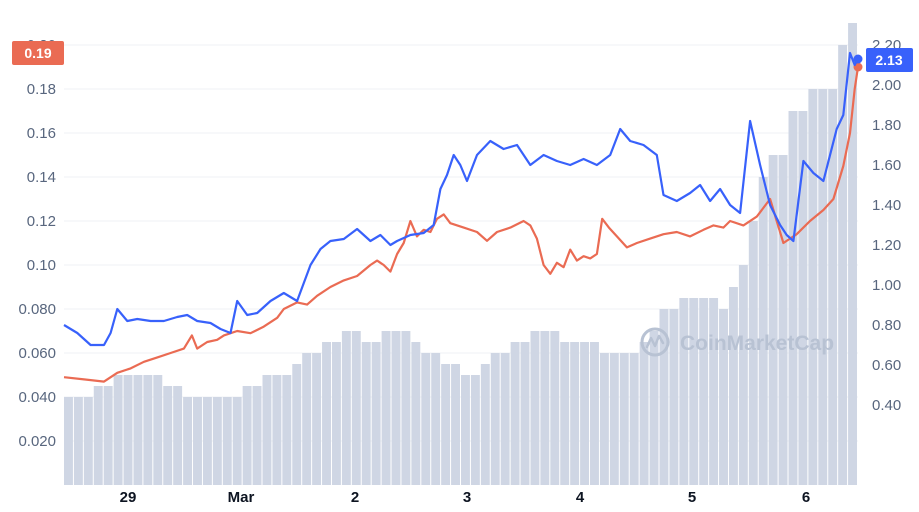 The width and height of the screenshot is (919, 512). Describe the element at coordinates (37, 353) in the screenshot. I see `left-axis-tick-label: 0.060` at that location.